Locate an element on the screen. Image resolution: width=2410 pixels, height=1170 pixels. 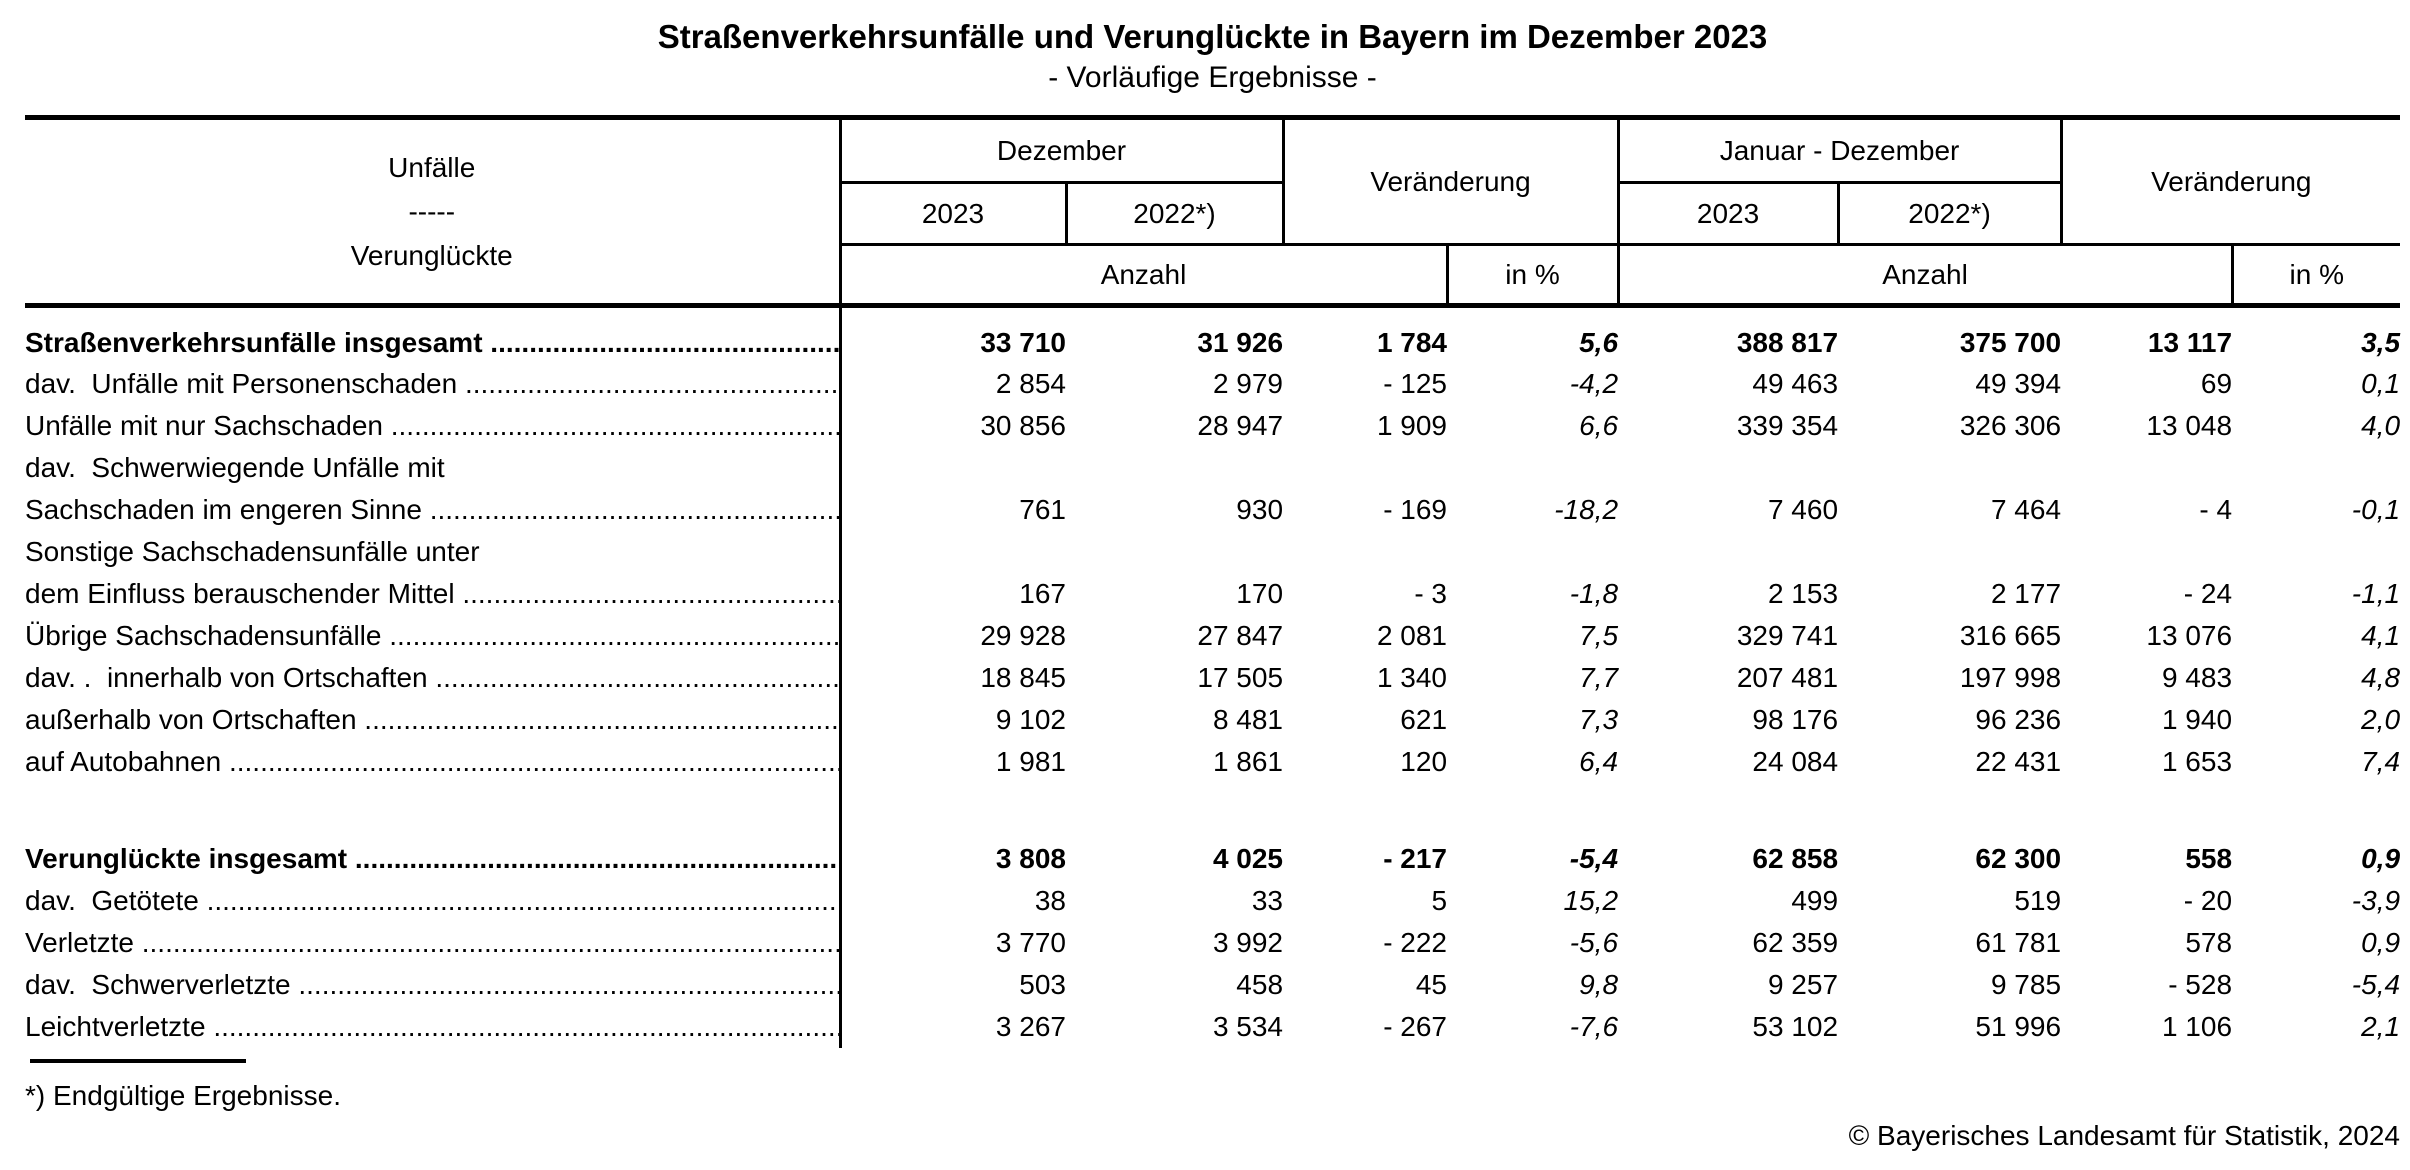
cell-dez-2023: 38 is located at coordinates (1050, 900).